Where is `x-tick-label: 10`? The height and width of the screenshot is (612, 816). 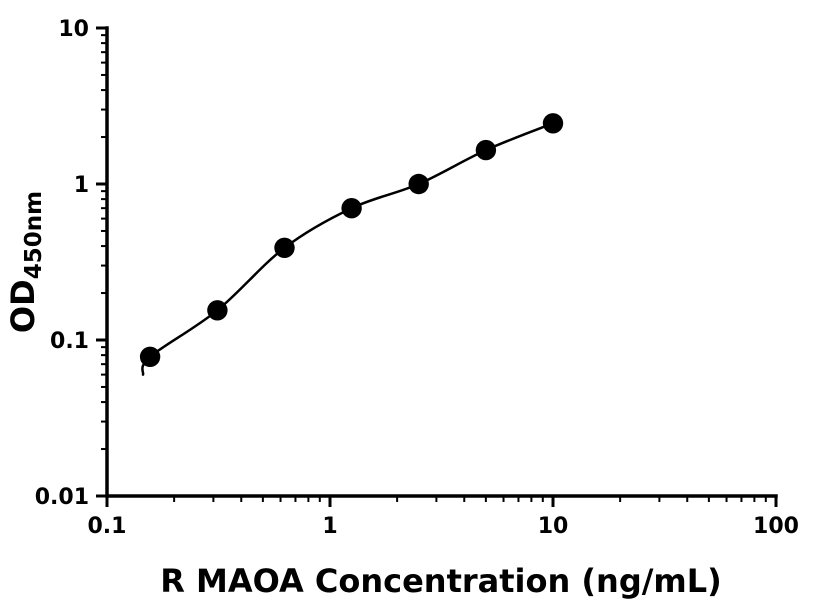 x-tick-label: 10 is located at coordinates (553, 526).